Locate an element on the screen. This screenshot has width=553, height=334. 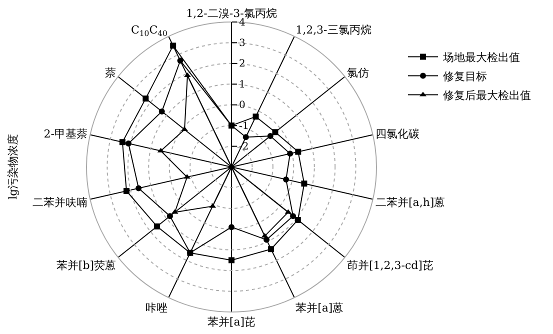
spoke-label: 1,2,3-三氯丙烷 is located at coordinates (334, 30).